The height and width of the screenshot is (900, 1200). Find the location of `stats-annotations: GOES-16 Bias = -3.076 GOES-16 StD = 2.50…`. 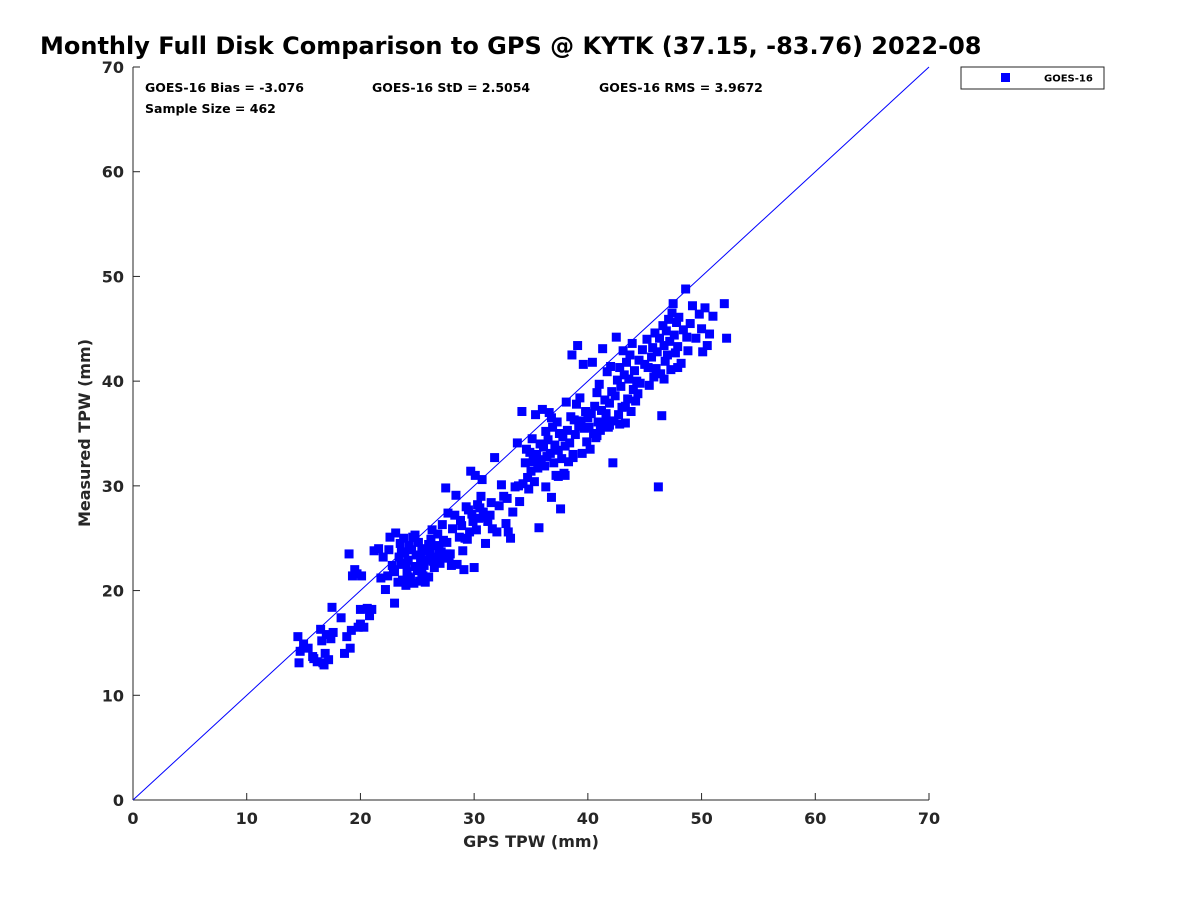

stats-annotations: GOES-16 Bias = -3.076 GOES-16 StD = 2.50… is located at coordinates (454, 98).